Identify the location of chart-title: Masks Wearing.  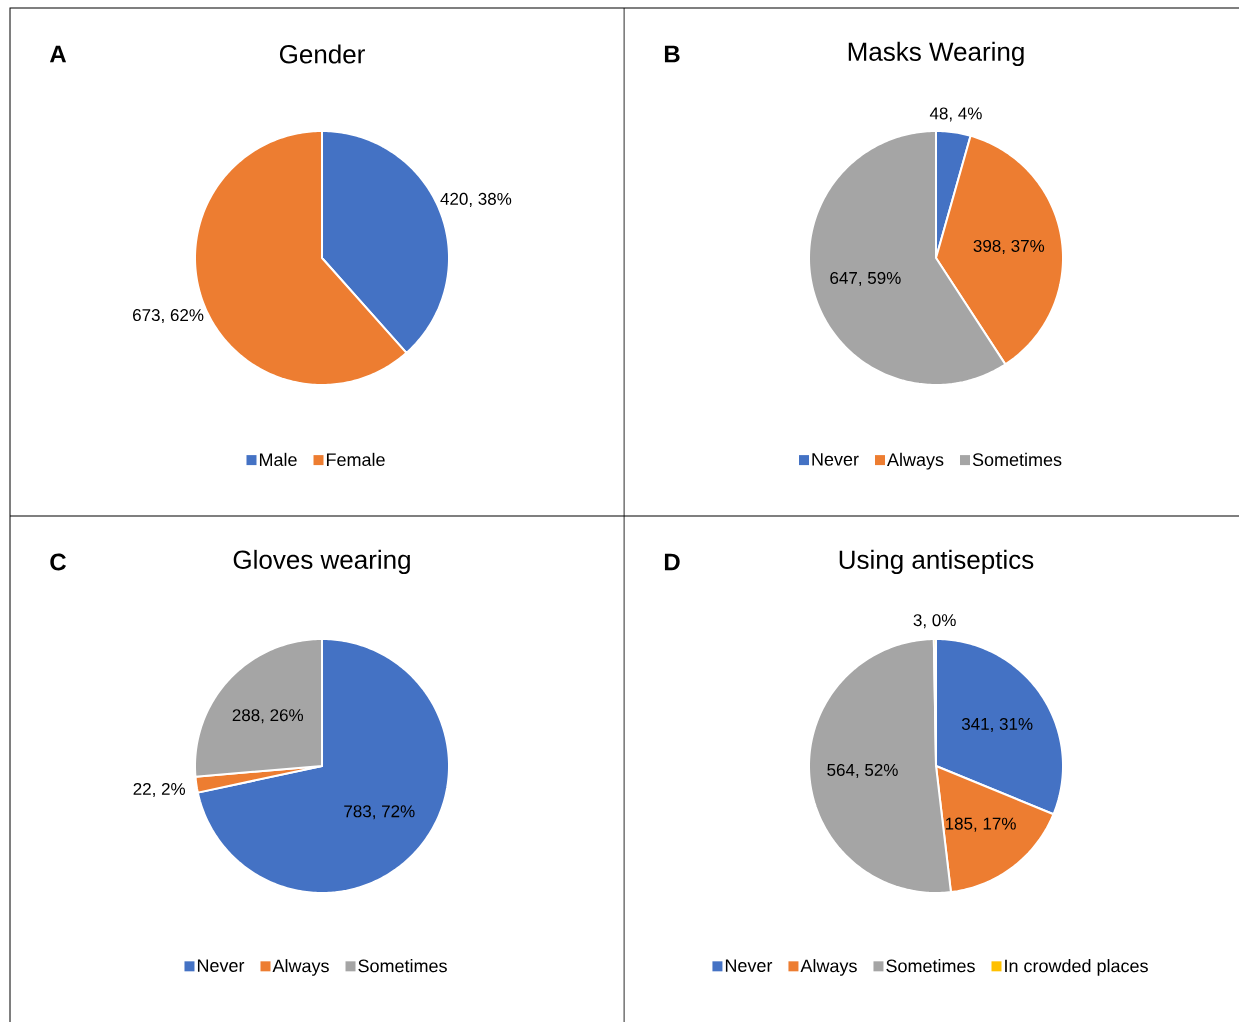
(936, 54).